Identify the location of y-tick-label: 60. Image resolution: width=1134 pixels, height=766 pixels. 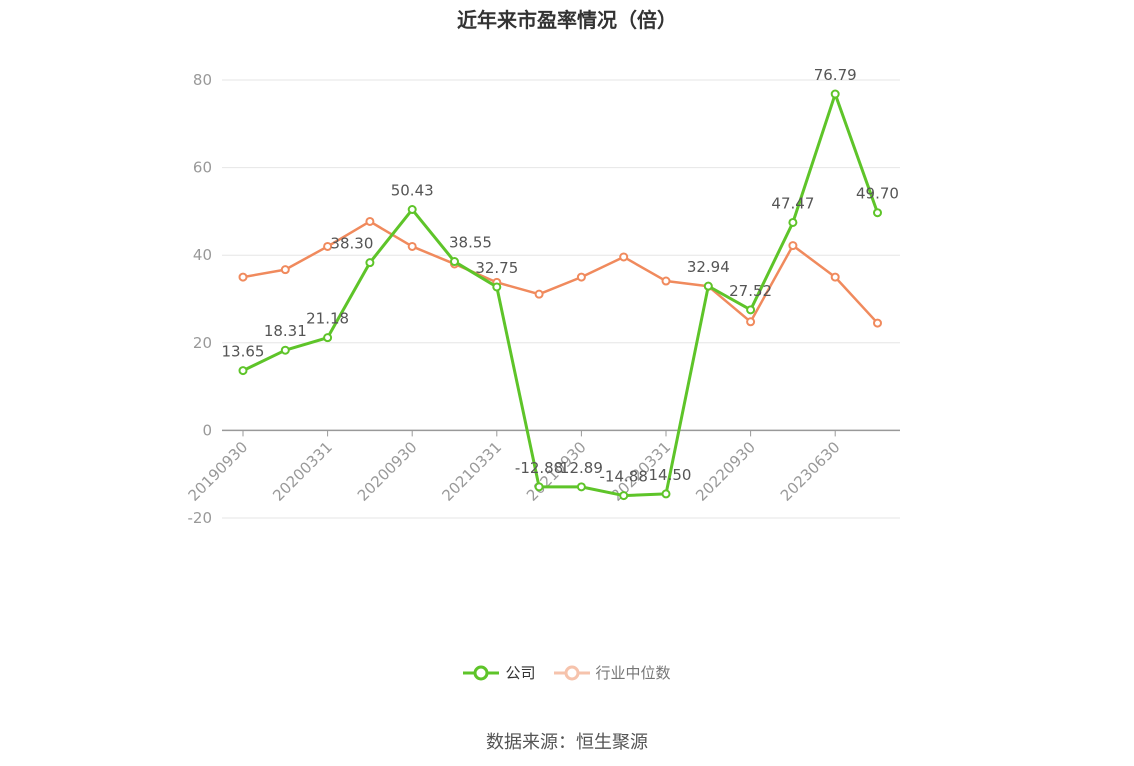
(202, 168).